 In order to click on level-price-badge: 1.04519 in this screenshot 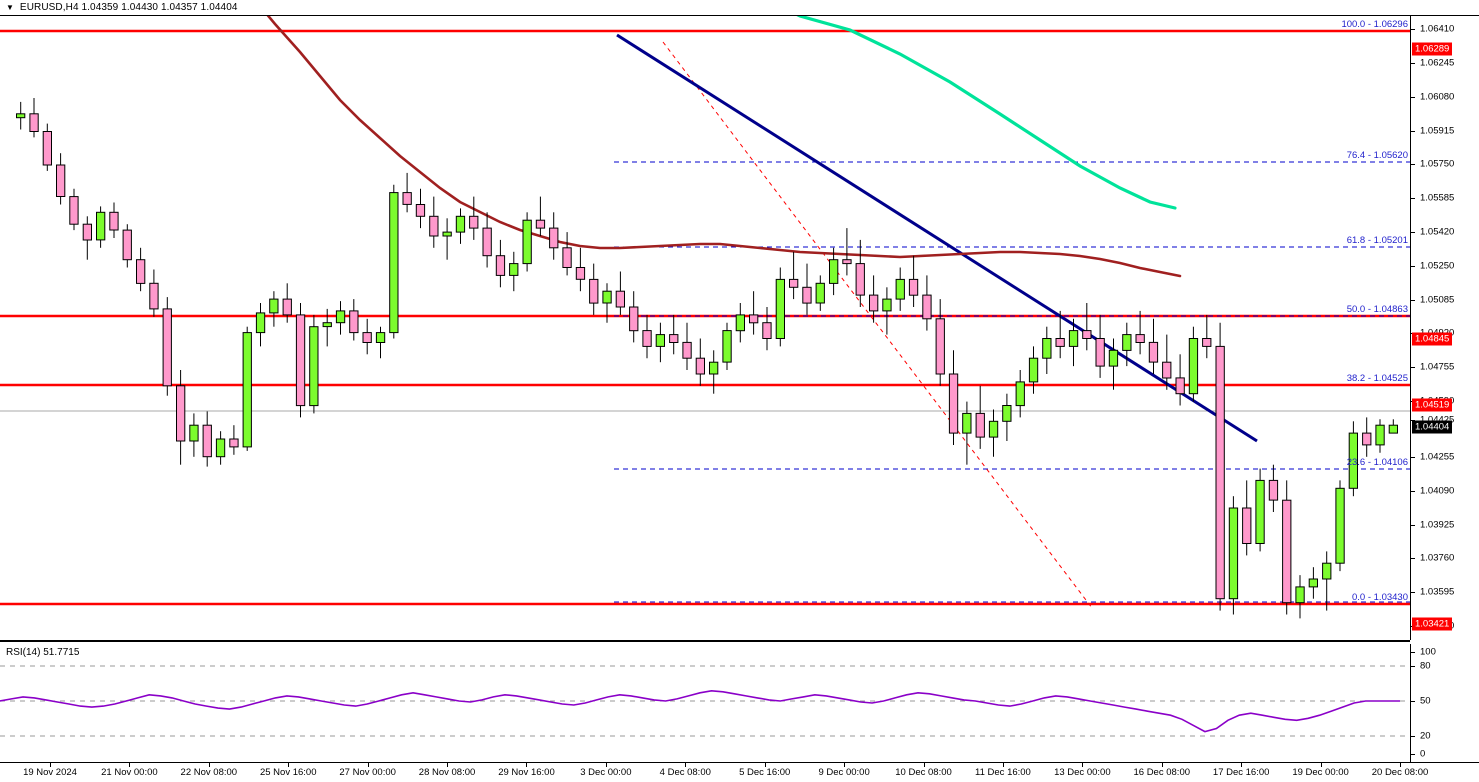, I will do `click(1432, 405)`.